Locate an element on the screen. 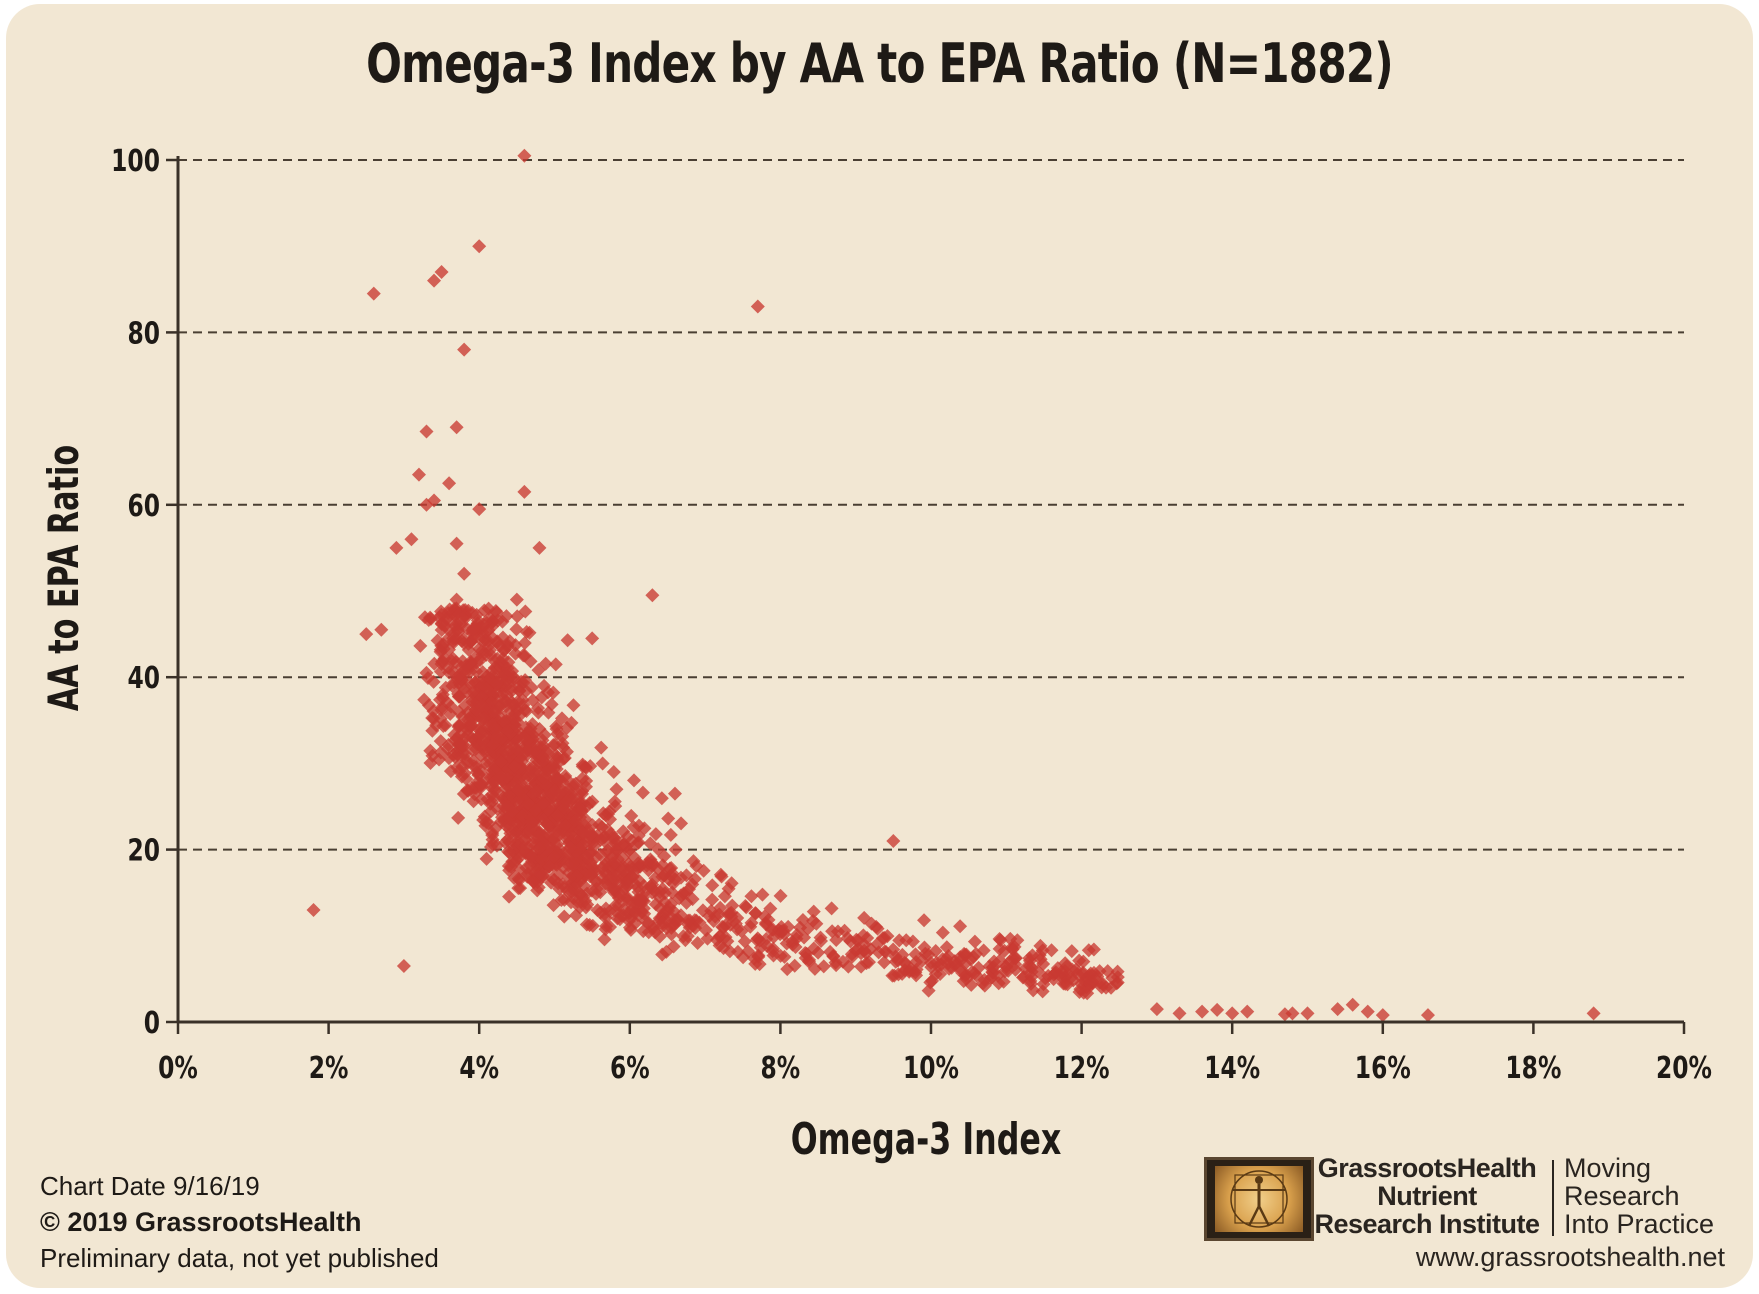  x-tick-label: 8% is located at coordinates (781, 1068).